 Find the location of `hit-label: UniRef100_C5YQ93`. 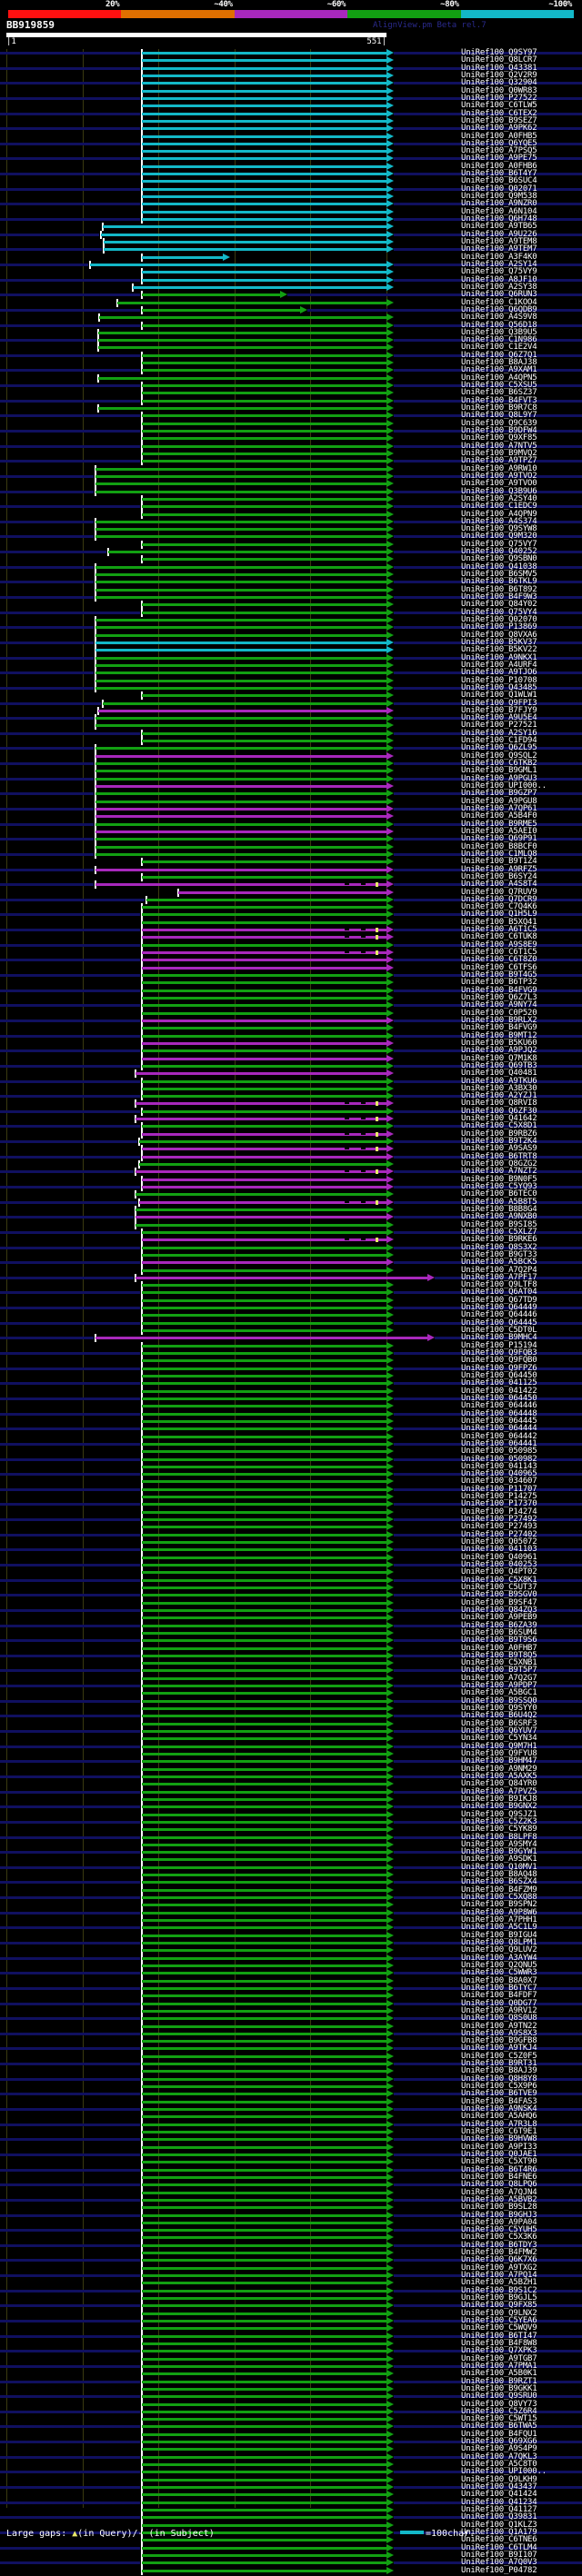

hit-label: UniRef100_C5YQ93 is located at coordinates (499, 1186).